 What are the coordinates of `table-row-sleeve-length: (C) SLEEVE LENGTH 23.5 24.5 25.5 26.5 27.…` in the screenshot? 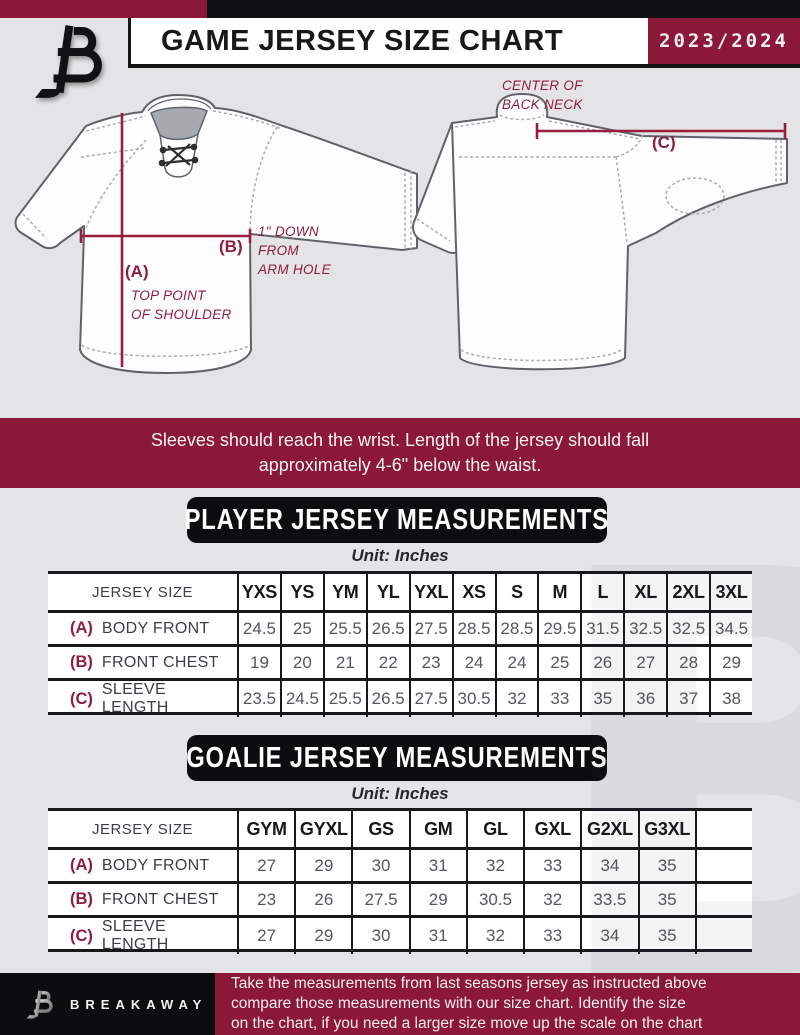 It's located at (400, 697).